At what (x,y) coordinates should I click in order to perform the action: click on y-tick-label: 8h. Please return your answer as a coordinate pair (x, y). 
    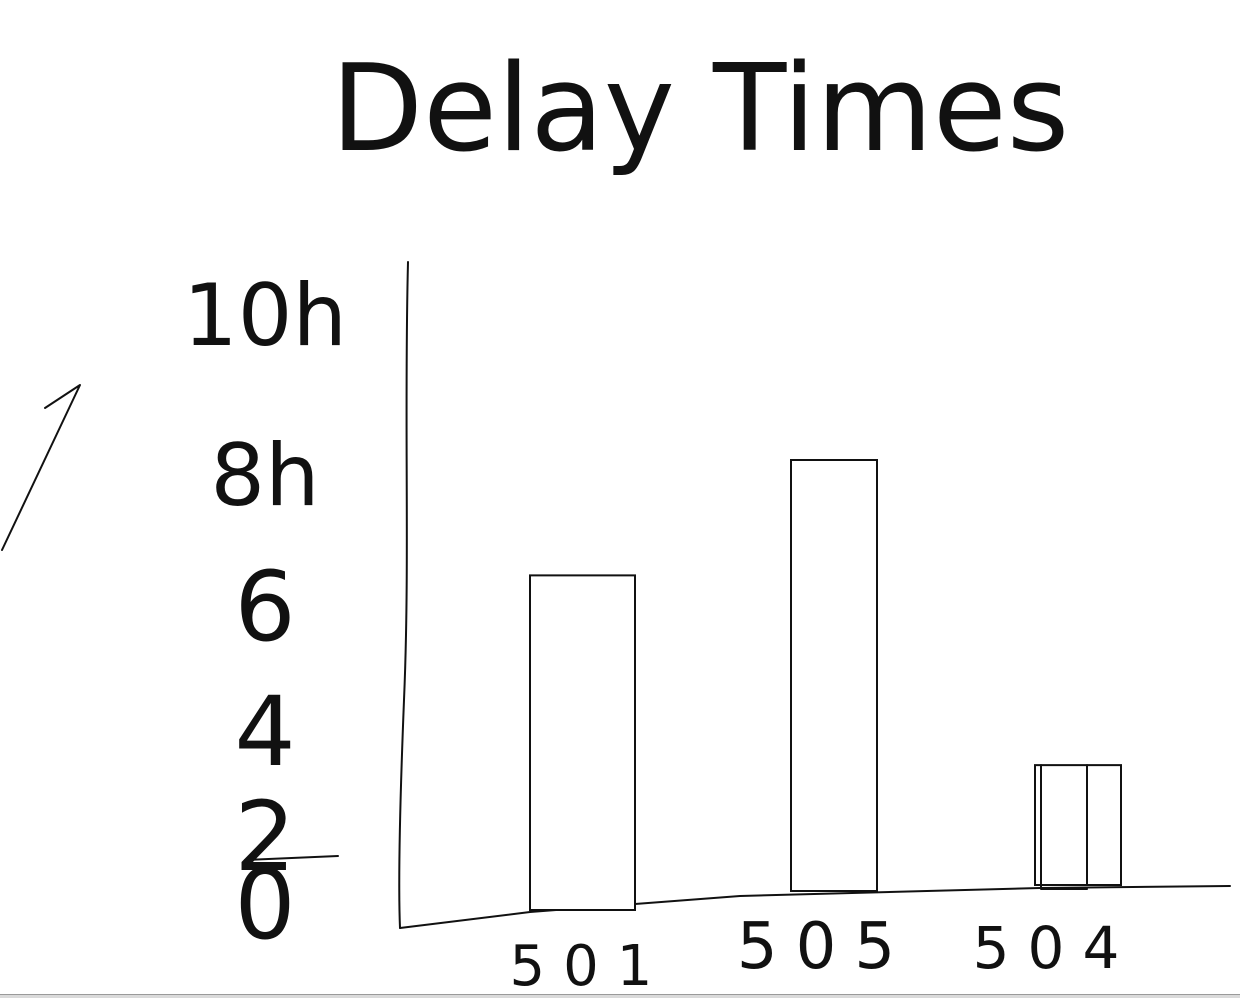
    Looking at the image, I should click on (264, 476).